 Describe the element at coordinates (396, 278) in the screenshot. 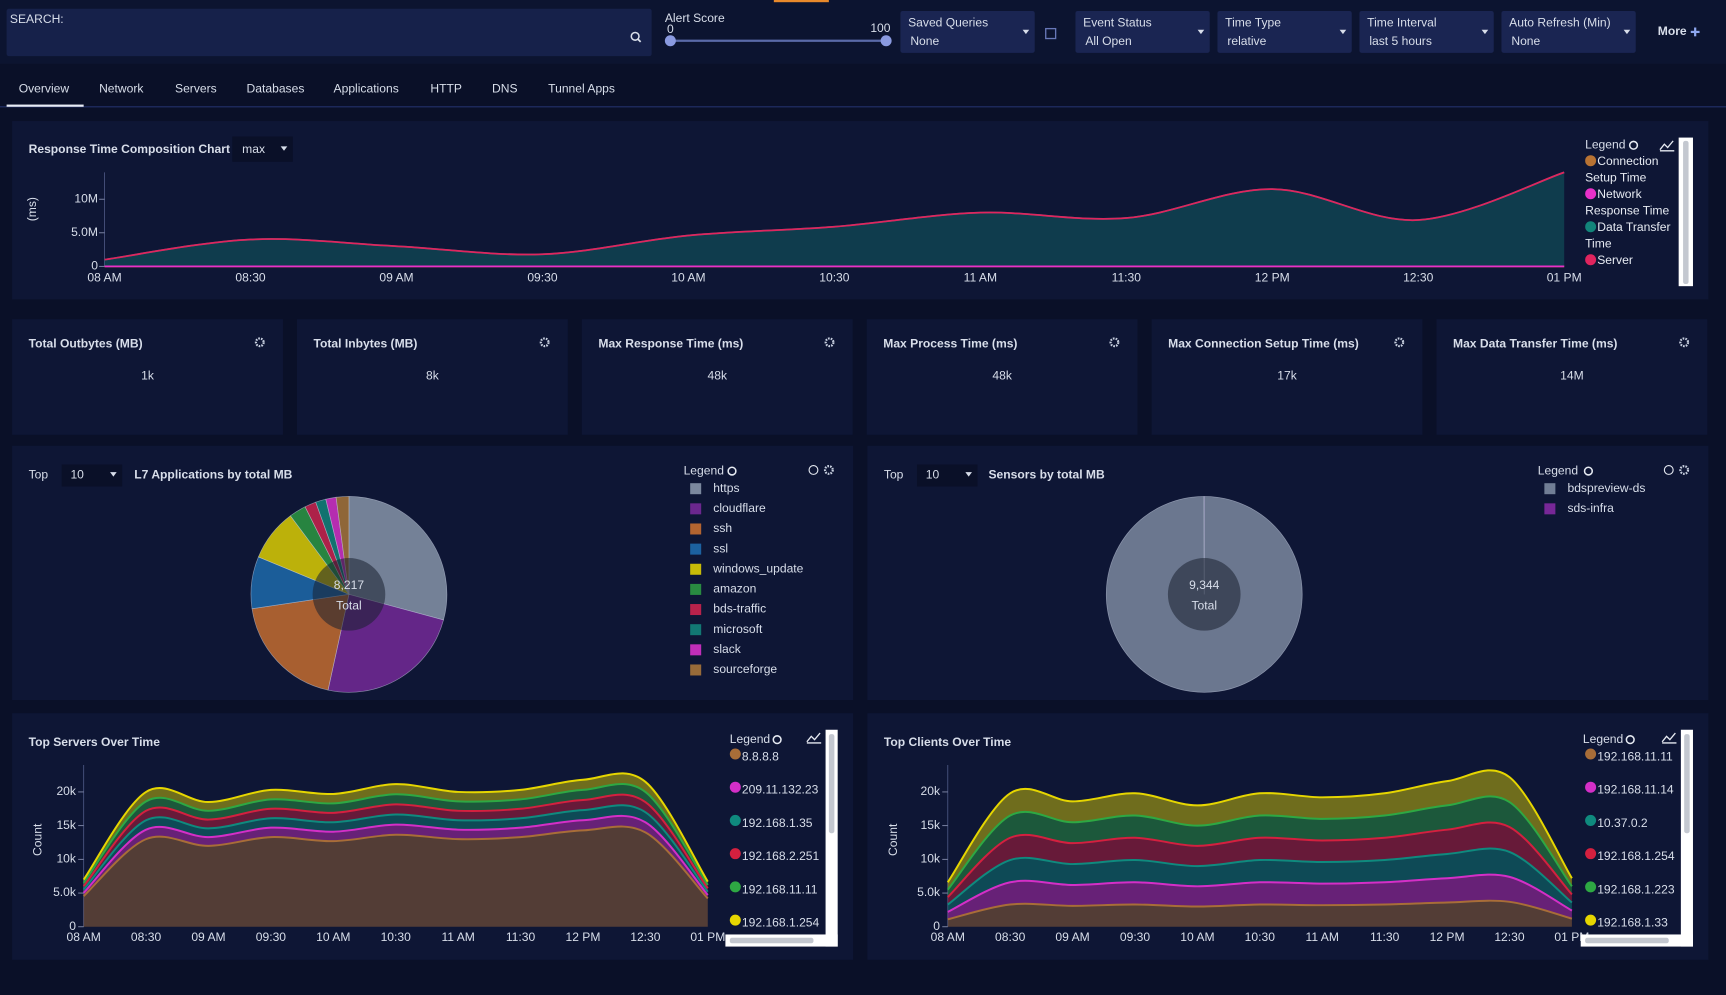

I see `x-tick-label: 09 AM` at that location.